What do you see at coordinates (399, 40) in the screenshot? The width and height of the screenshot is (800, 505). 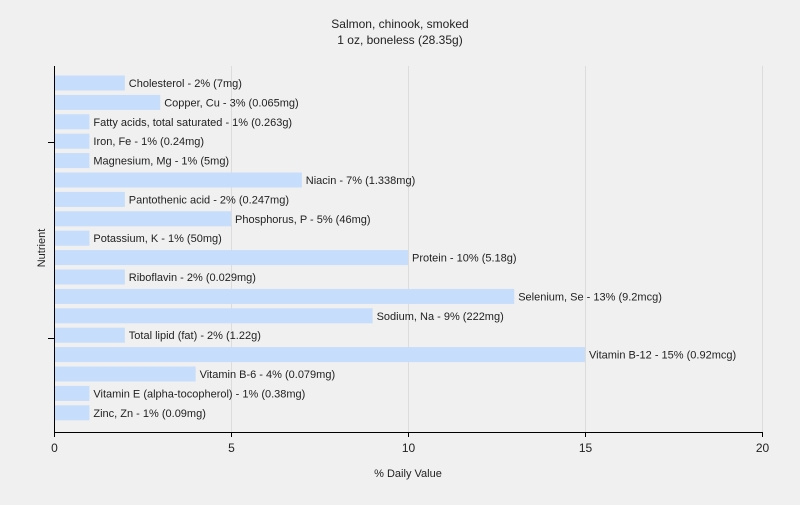 I see `chart-subtitle: 1 oz, boneless (28.35g)` at bounding box center [399, 40].